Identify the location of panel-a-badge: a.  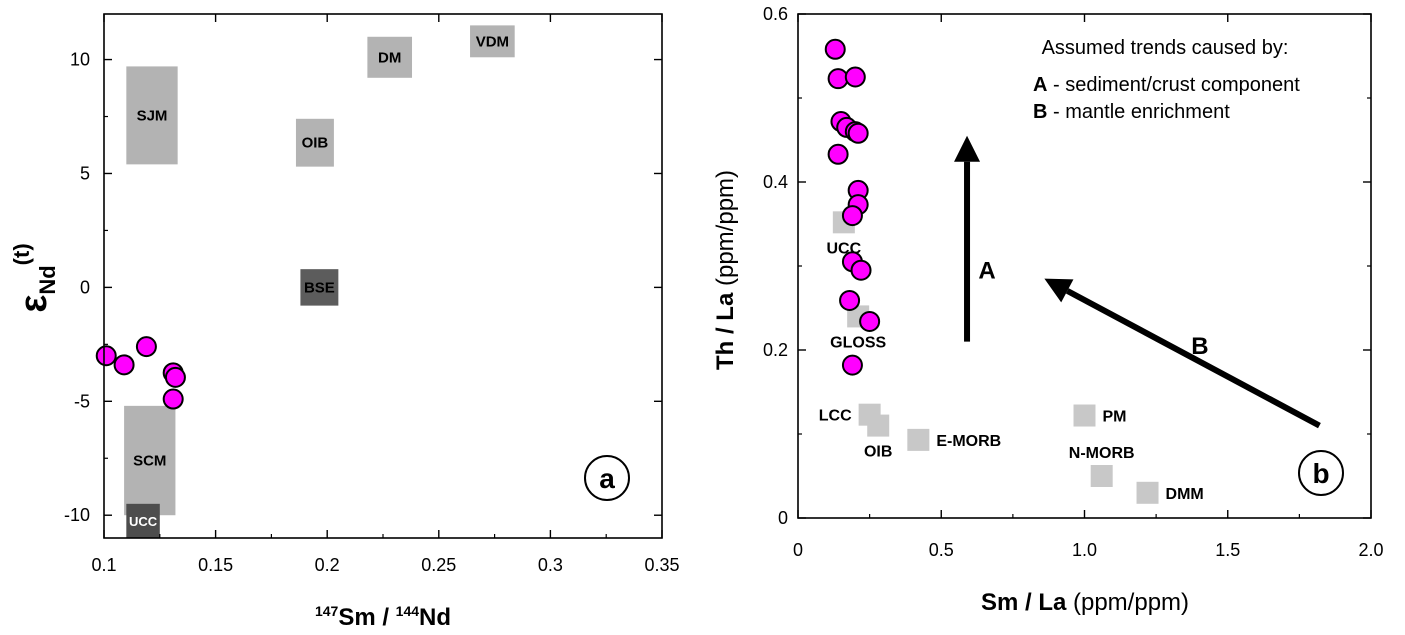
(607, 478).